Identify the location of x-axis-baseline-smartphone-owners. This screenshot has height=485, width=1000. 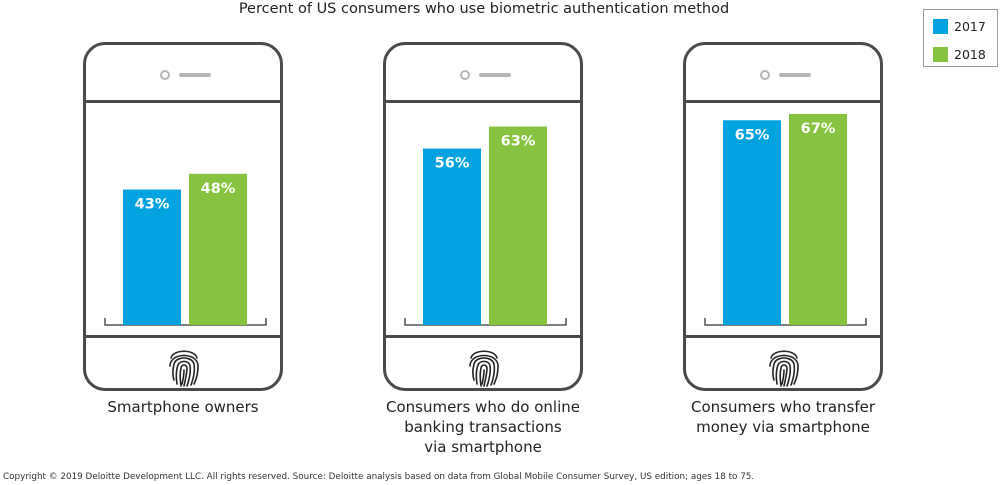
(185, 322).